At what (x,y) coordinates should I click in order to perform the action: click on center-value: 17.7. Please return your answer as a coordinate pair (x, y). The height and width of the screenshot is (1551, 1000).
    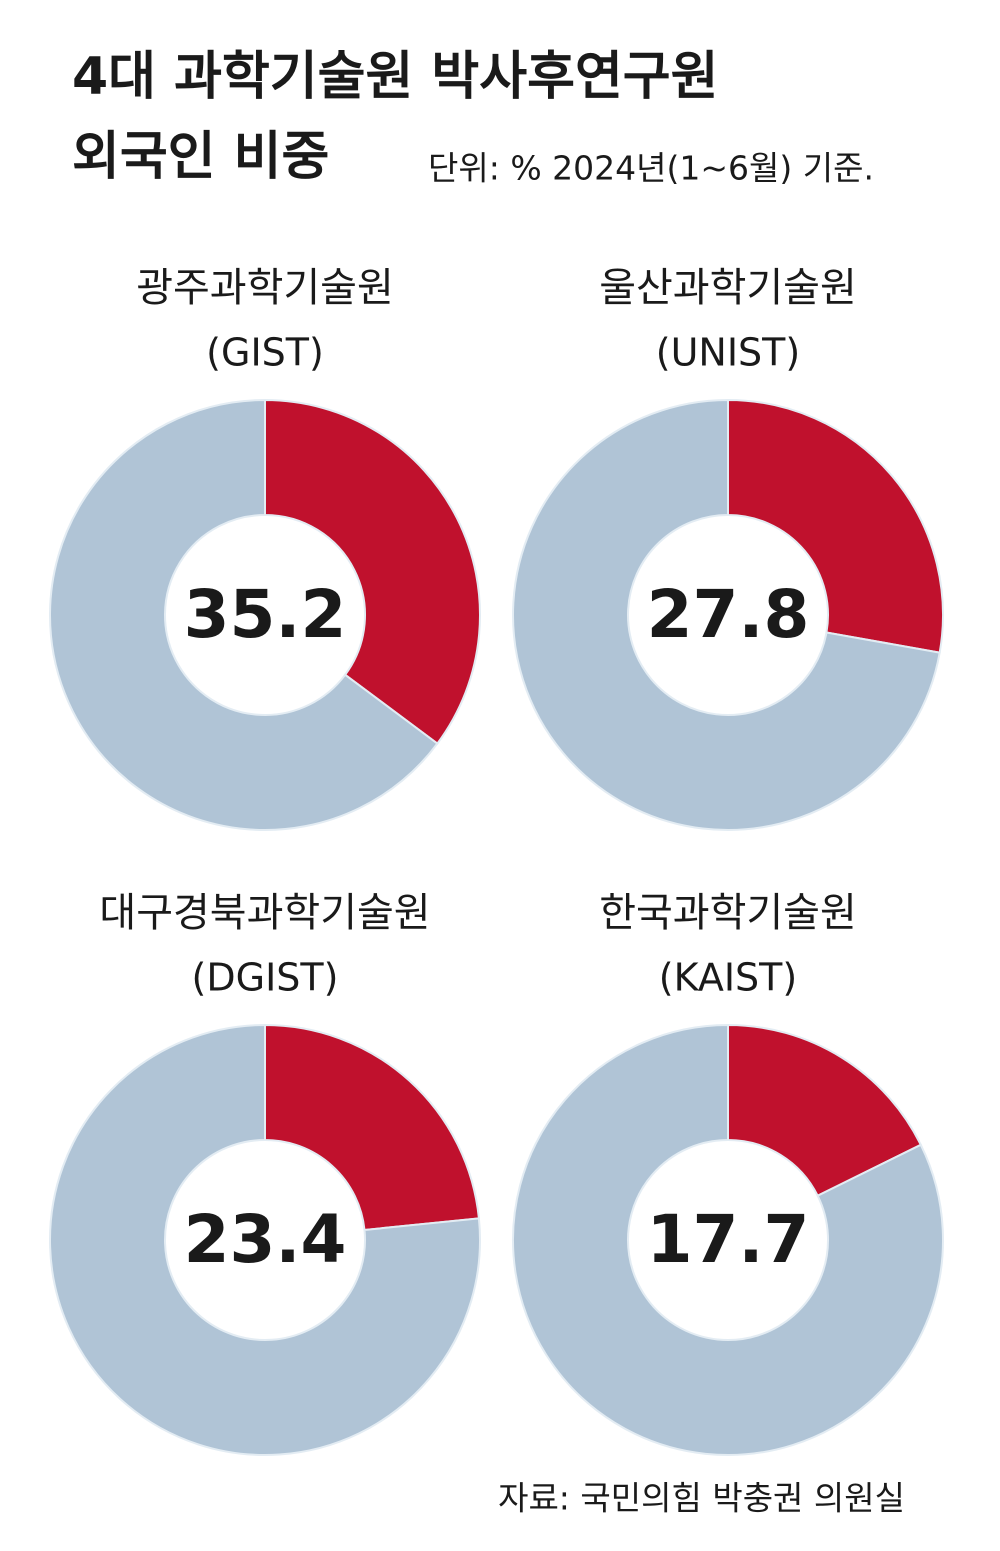
    Looking at the image, I should click on (728, 1239).